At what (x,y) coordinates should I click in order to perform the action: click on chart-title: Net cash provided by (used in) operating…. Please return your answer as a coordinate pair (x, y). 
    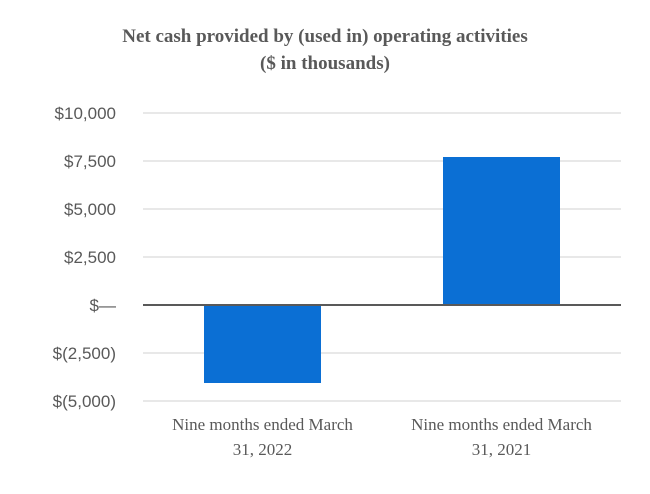
    Looking at the image, I should click on (325, 50).